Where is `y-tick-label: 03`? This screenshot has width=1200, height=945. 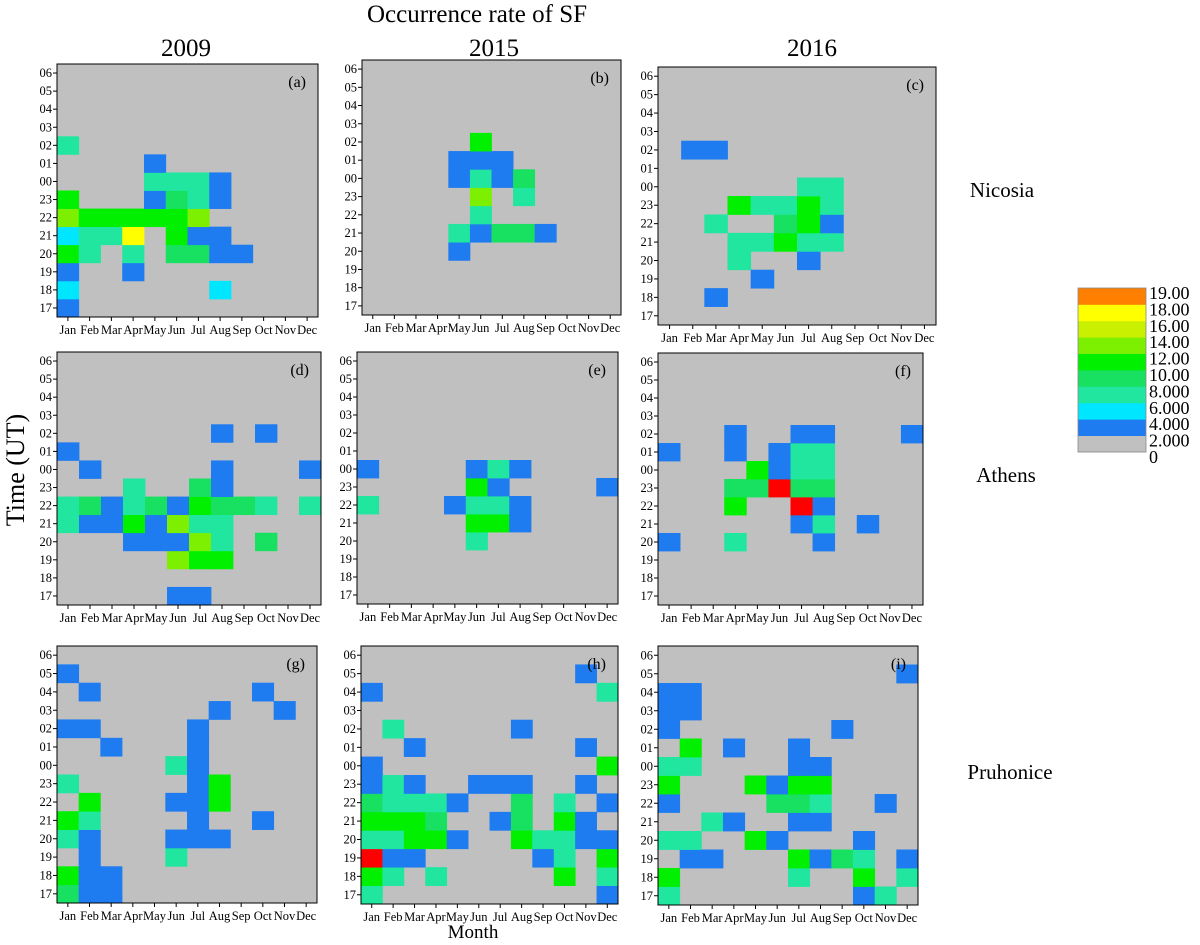 y-tick-label: 03 is located at coordinates (46, 127).